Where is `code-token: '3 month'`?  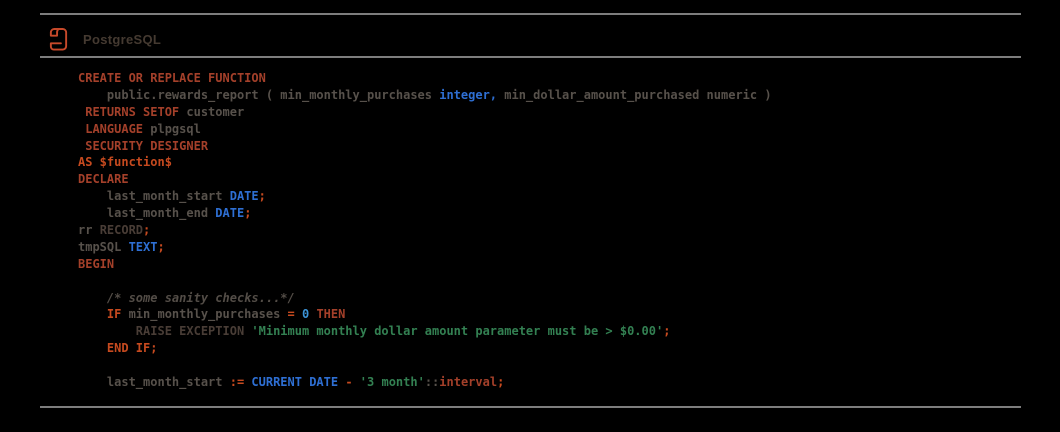 code-token: '3 month' is located at coordinates (392, 382).